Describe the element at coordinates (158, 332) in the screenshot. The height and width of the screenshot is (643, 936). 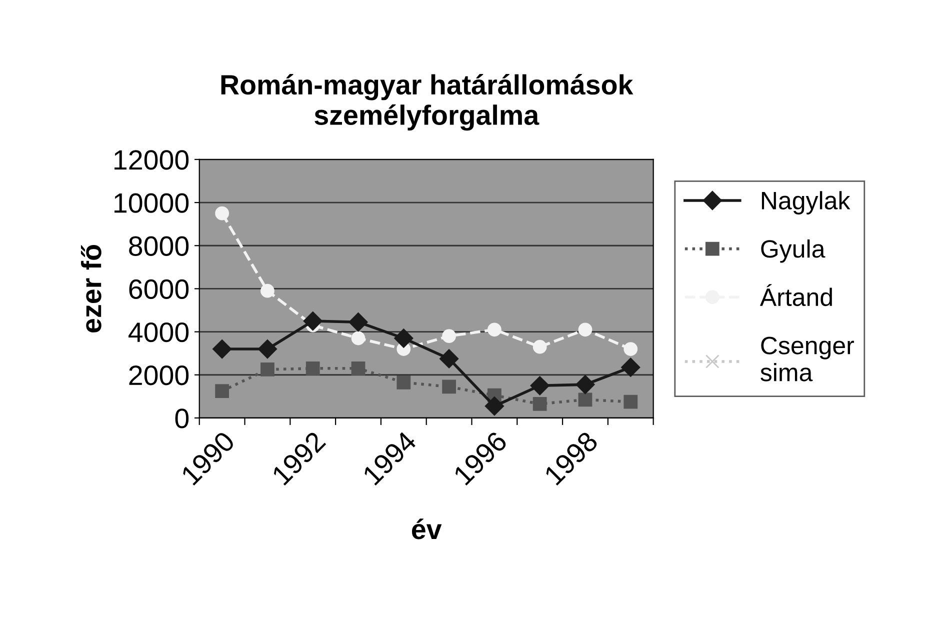
I see `y-tick-label: 4000` at that location.